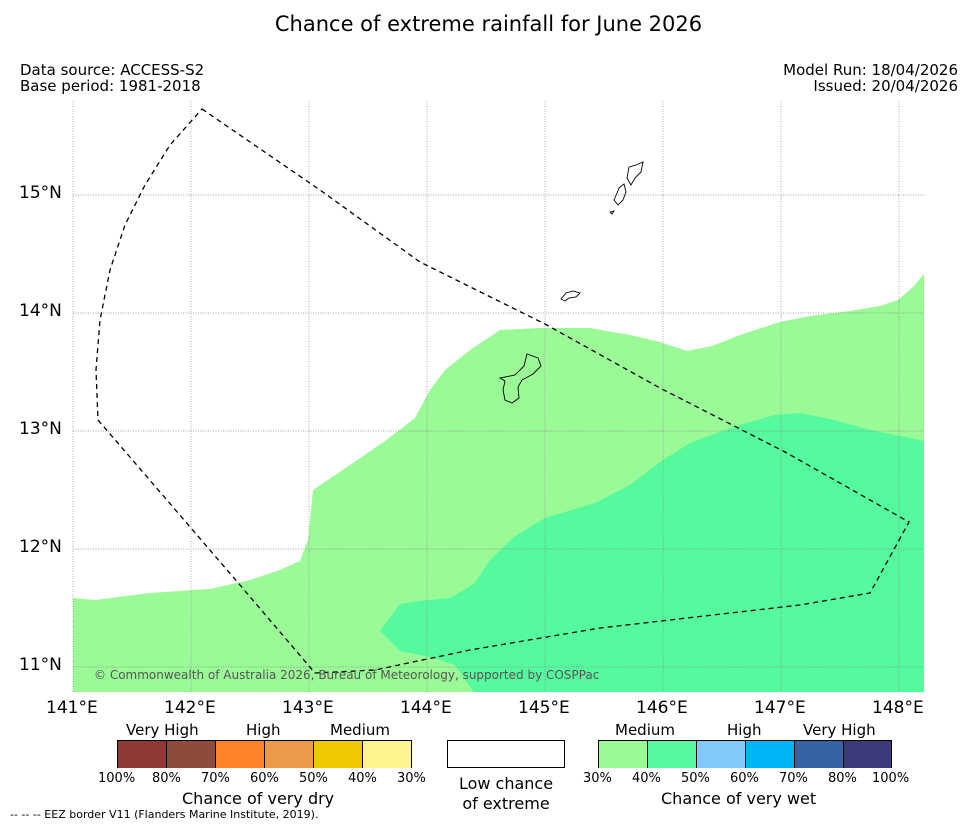 The image size is (977, 827). Describe the element at coordinates (308, 708) in the screenshot. I see `lon-label-143: 143°E` at that location.